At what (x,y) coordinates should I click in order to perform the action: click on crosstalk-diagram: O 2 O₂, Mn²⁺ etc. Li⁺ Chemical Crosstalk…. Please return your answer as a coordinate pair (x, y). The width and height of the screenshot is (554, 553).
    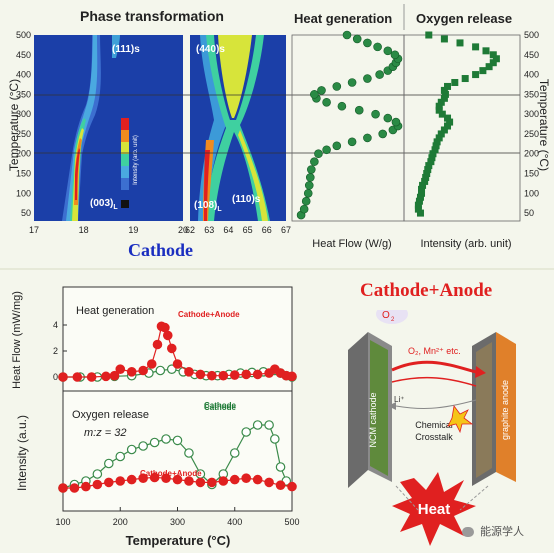
    Looking at the image, I should click on (432, 428).